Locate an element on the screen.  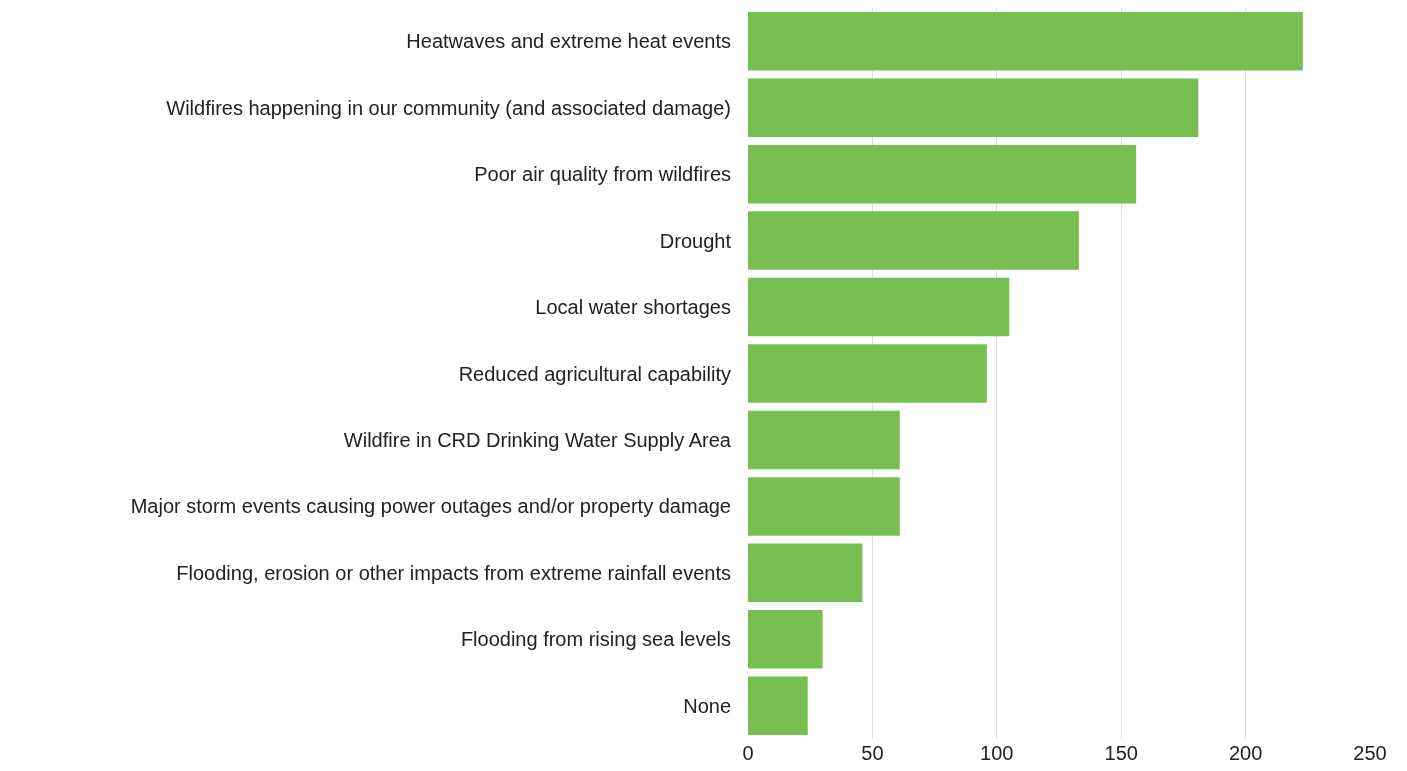
y-tick-label: Flooding, erosion or other impacts from extreme rainfall events is located at coordinates (453, 572).